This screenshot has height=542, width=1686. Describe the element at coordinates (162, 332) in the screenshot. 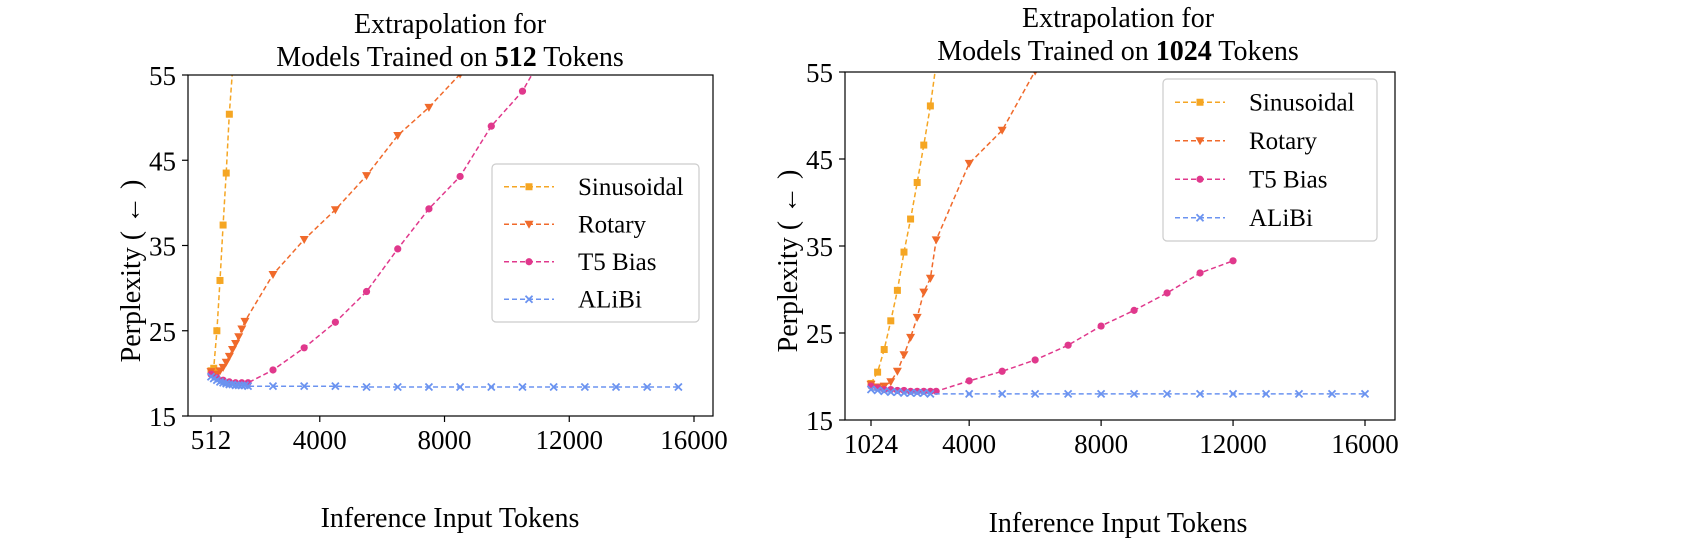

I see `y-tick-label: 25` at that location.